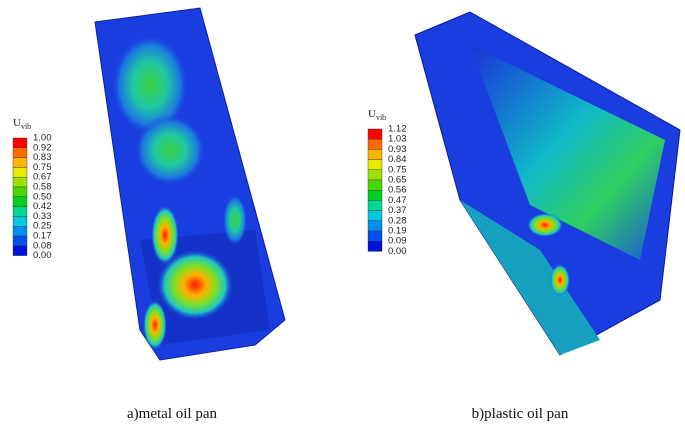 The width and height of the screenshot is (685, 430). Describe the element at coordinates (397, 149) in the screenshot. I see `legend-label: 0.93` at that location.